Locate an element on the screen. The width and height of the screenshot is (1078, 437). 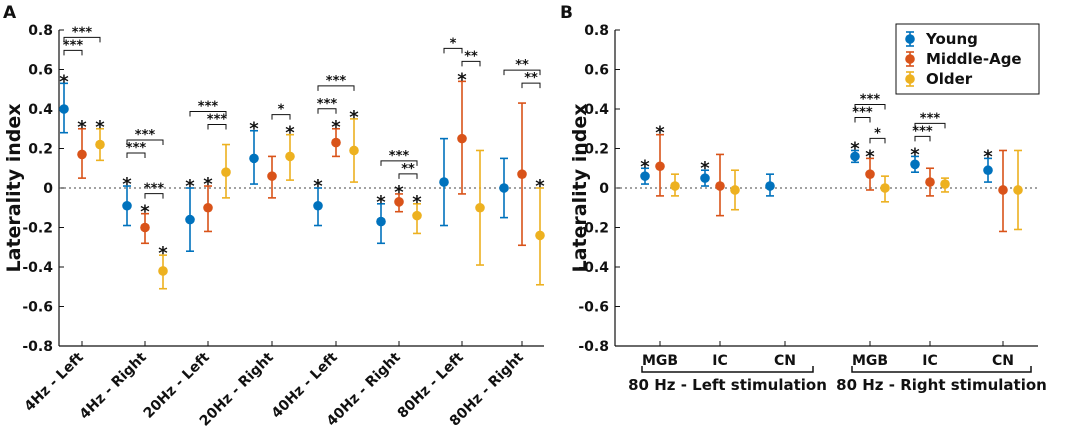
legend-box is located at coordinates (967, 59).